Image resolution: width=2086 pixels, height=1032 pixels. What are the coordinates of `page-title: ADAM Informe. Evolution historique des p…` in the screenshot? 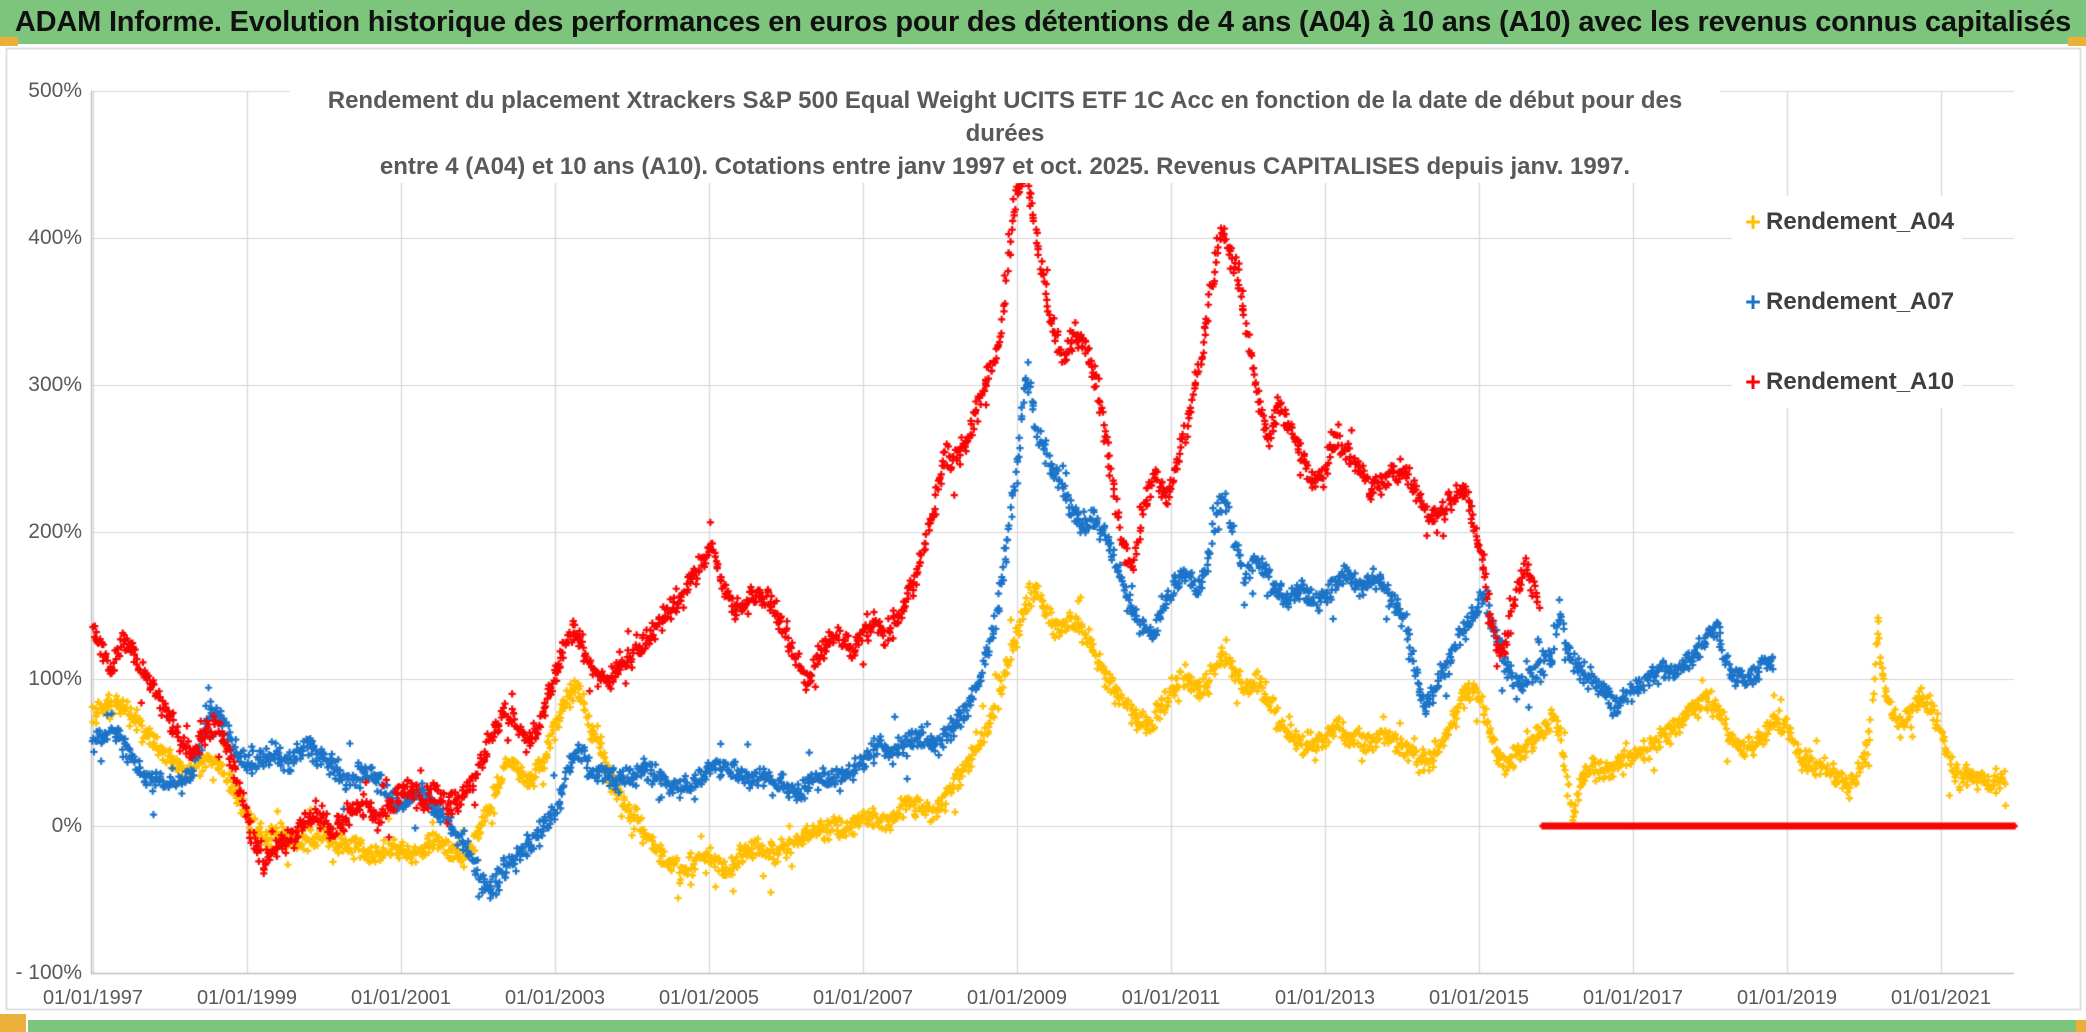 It's located at (1043, 21).